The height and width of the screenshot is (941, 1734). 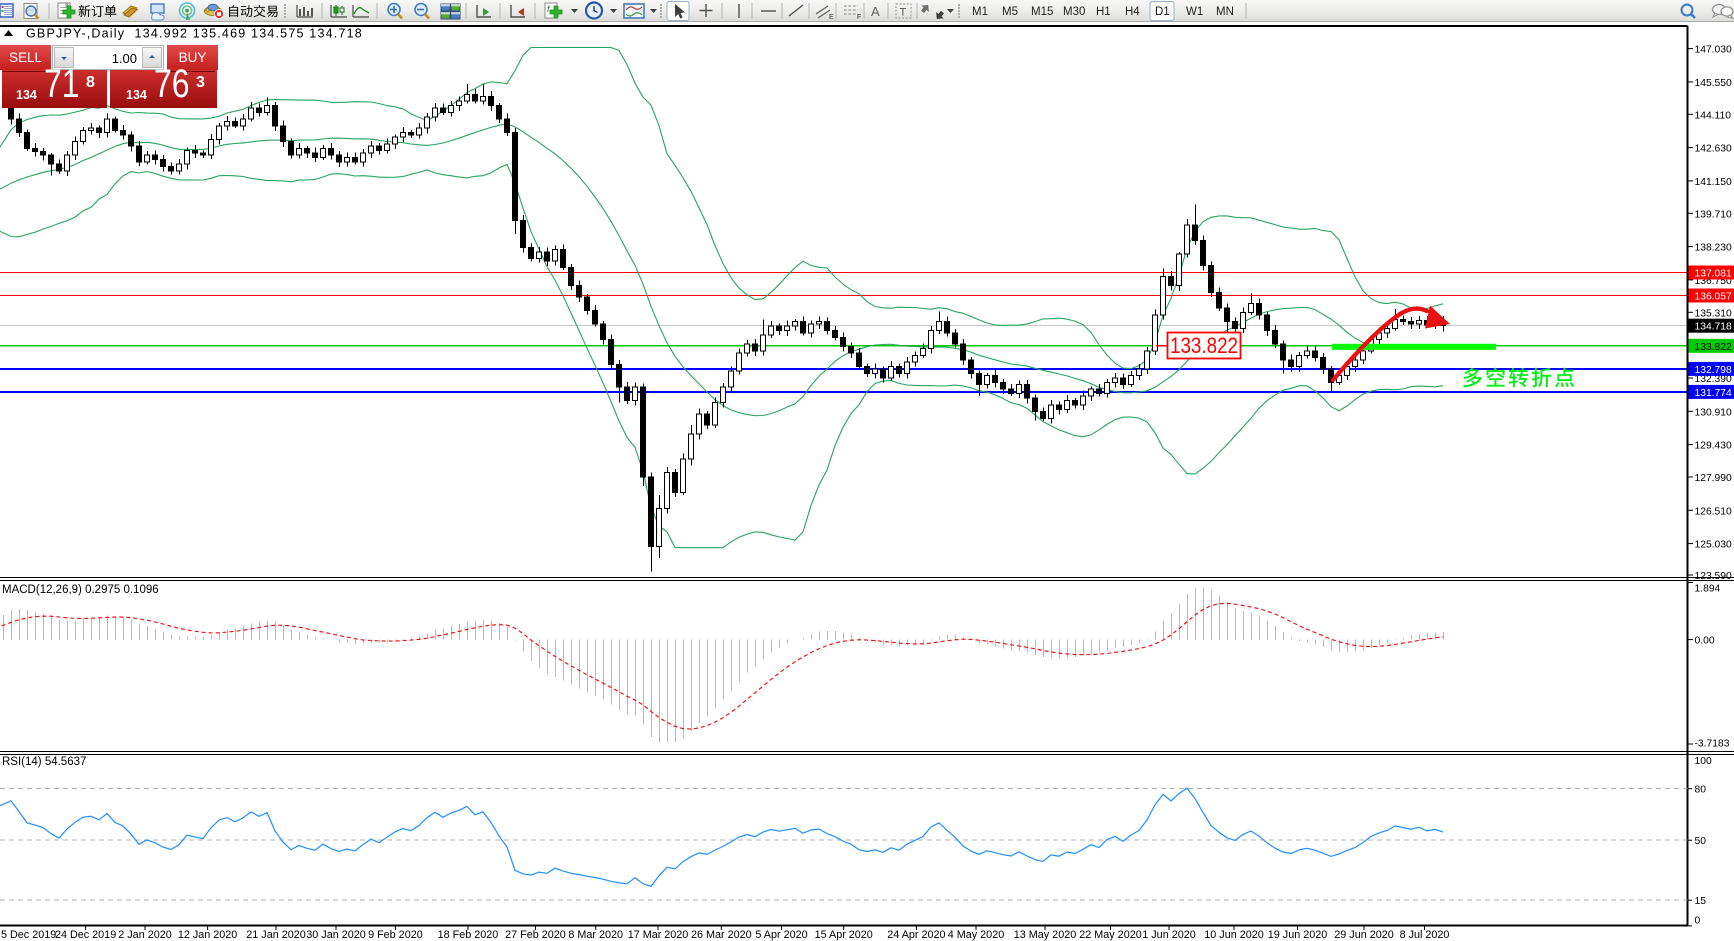 What do you see at coordinates (1132, 12) in the screenshot?
I see `svg-text: H4` at bounding box center [1132, 12].